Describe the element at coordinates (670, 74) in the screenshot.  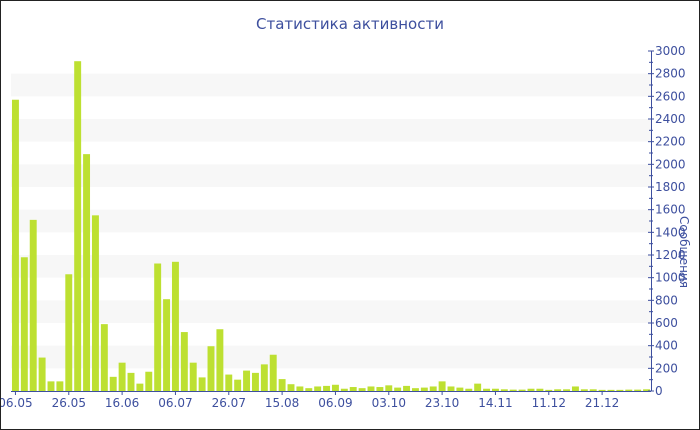
I see `y-tick-label: 2800` at that location.